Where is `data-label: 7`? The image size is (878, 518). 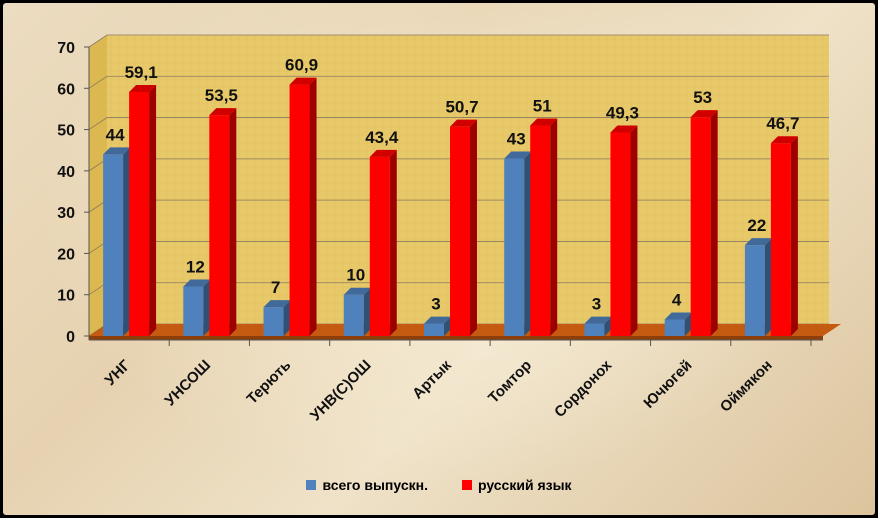
data-label: 7 is located at coordinates (275, 287).